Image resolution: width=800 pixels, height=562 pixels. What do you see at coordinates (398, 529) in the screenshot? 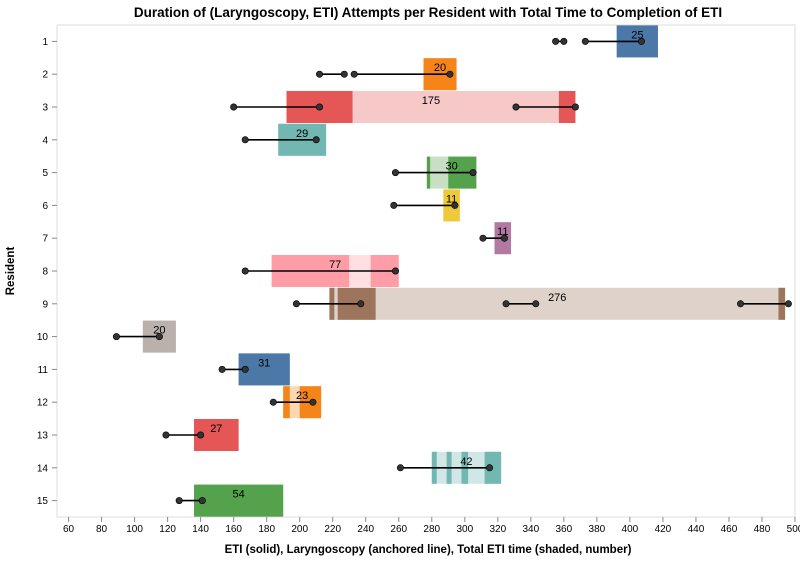
I see `x-tick-label: 260` at bounding box center [398, 529].